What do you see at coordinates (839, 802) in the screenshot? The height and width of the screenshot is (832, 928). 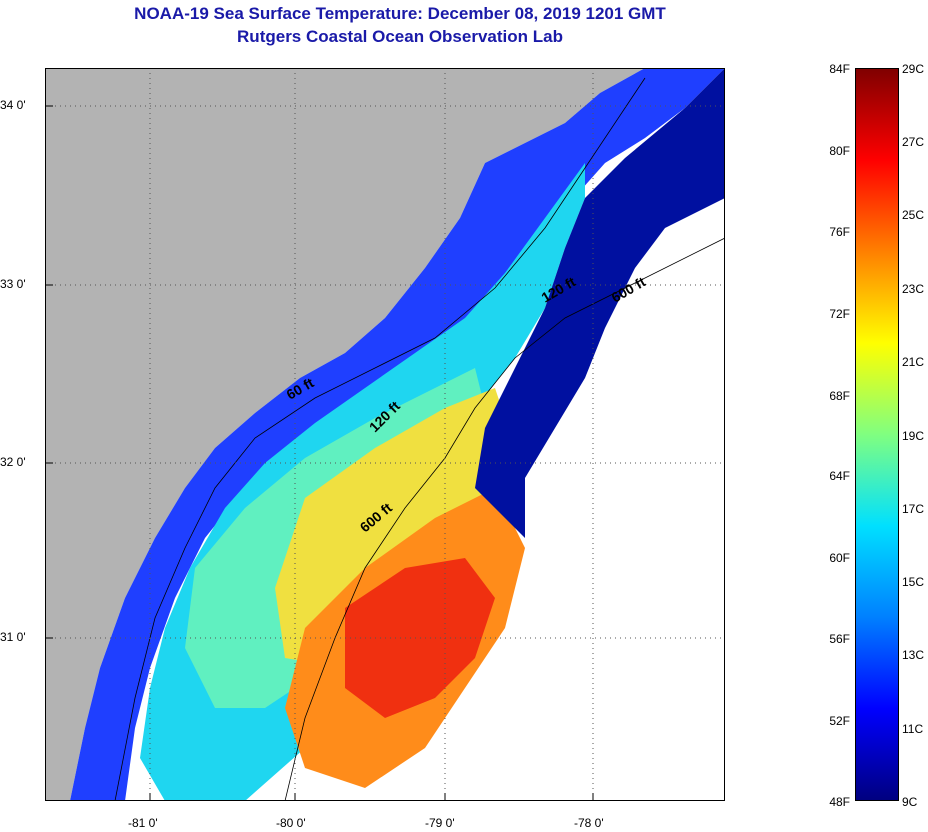 I see `colorbar-f-label: 48F` at bounding box center [839, 802].